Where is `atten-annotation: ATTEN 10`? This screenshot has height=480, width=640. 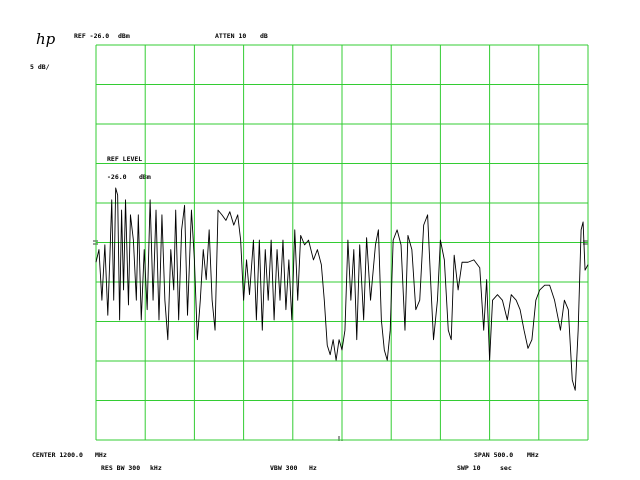
atten-annotation: ATTEN 10 is located at coordinates (230, 36).